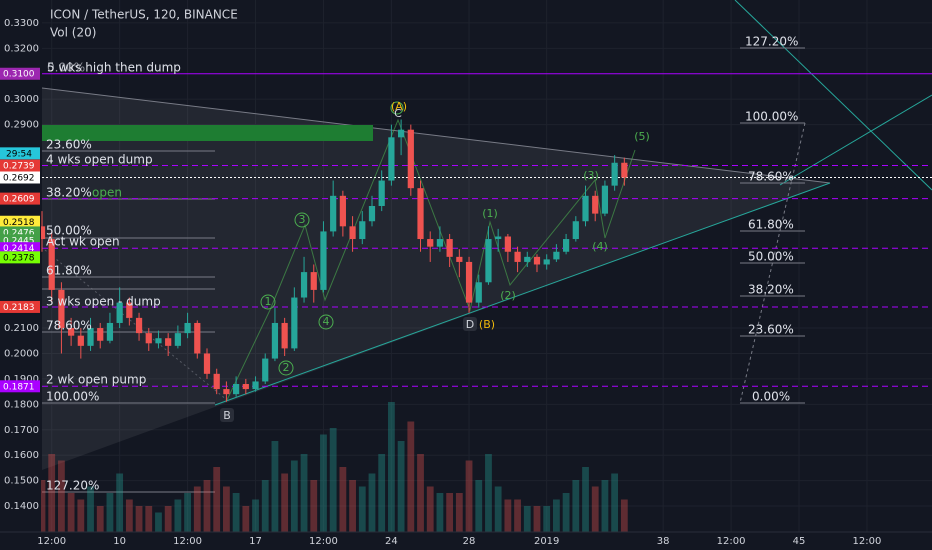 The height and width of the screenshot is (550, 932). I want to click on annotation: 0.00%, so click(66, 68).